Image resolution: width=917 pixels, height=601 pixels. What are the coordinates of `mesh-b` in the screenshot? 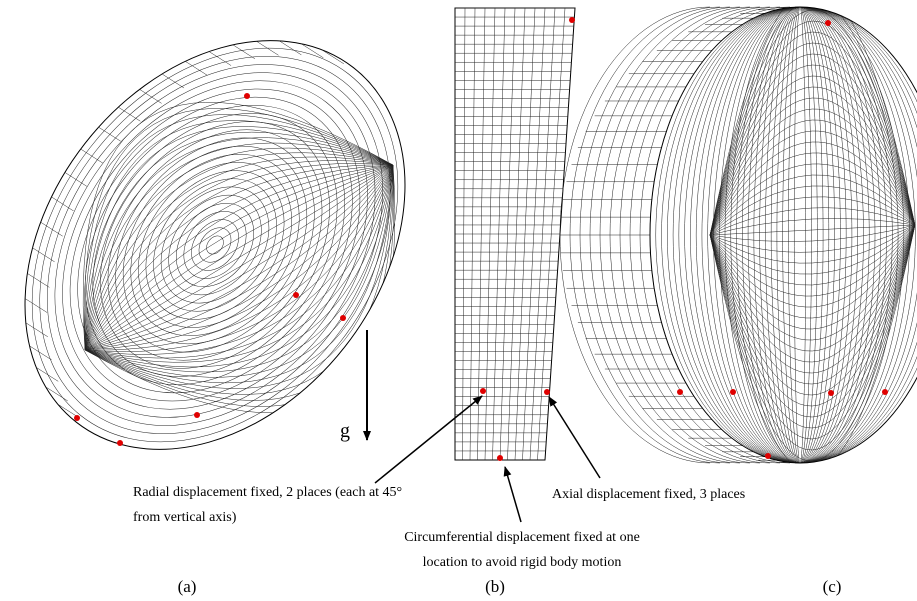 It's located at (515, 234).